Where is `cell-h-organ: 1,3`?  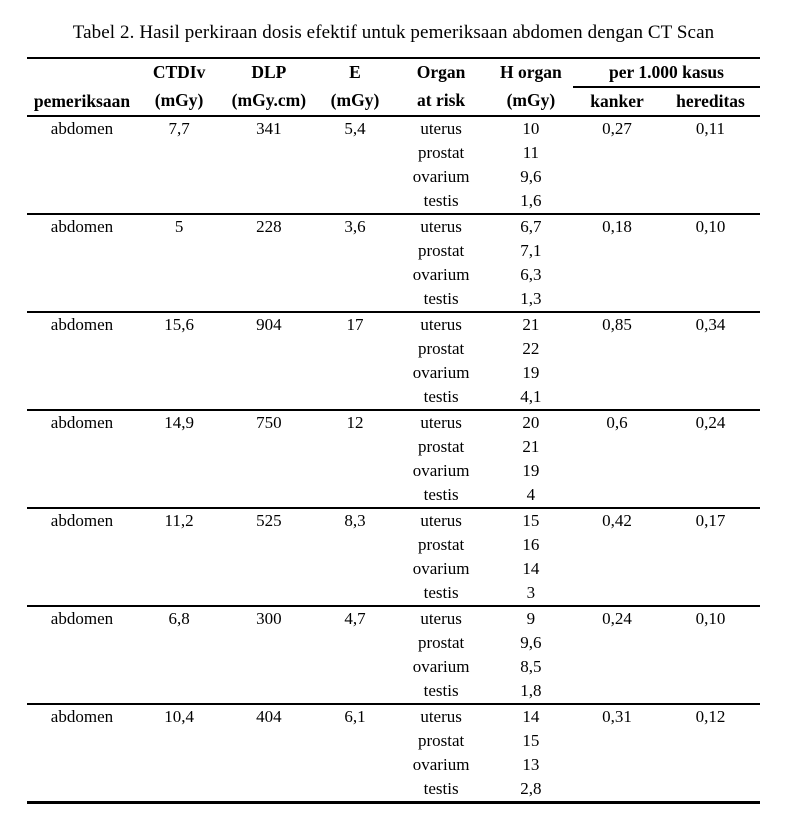 cell-h-organ: 1,3 is located at coordinates (531, 298).